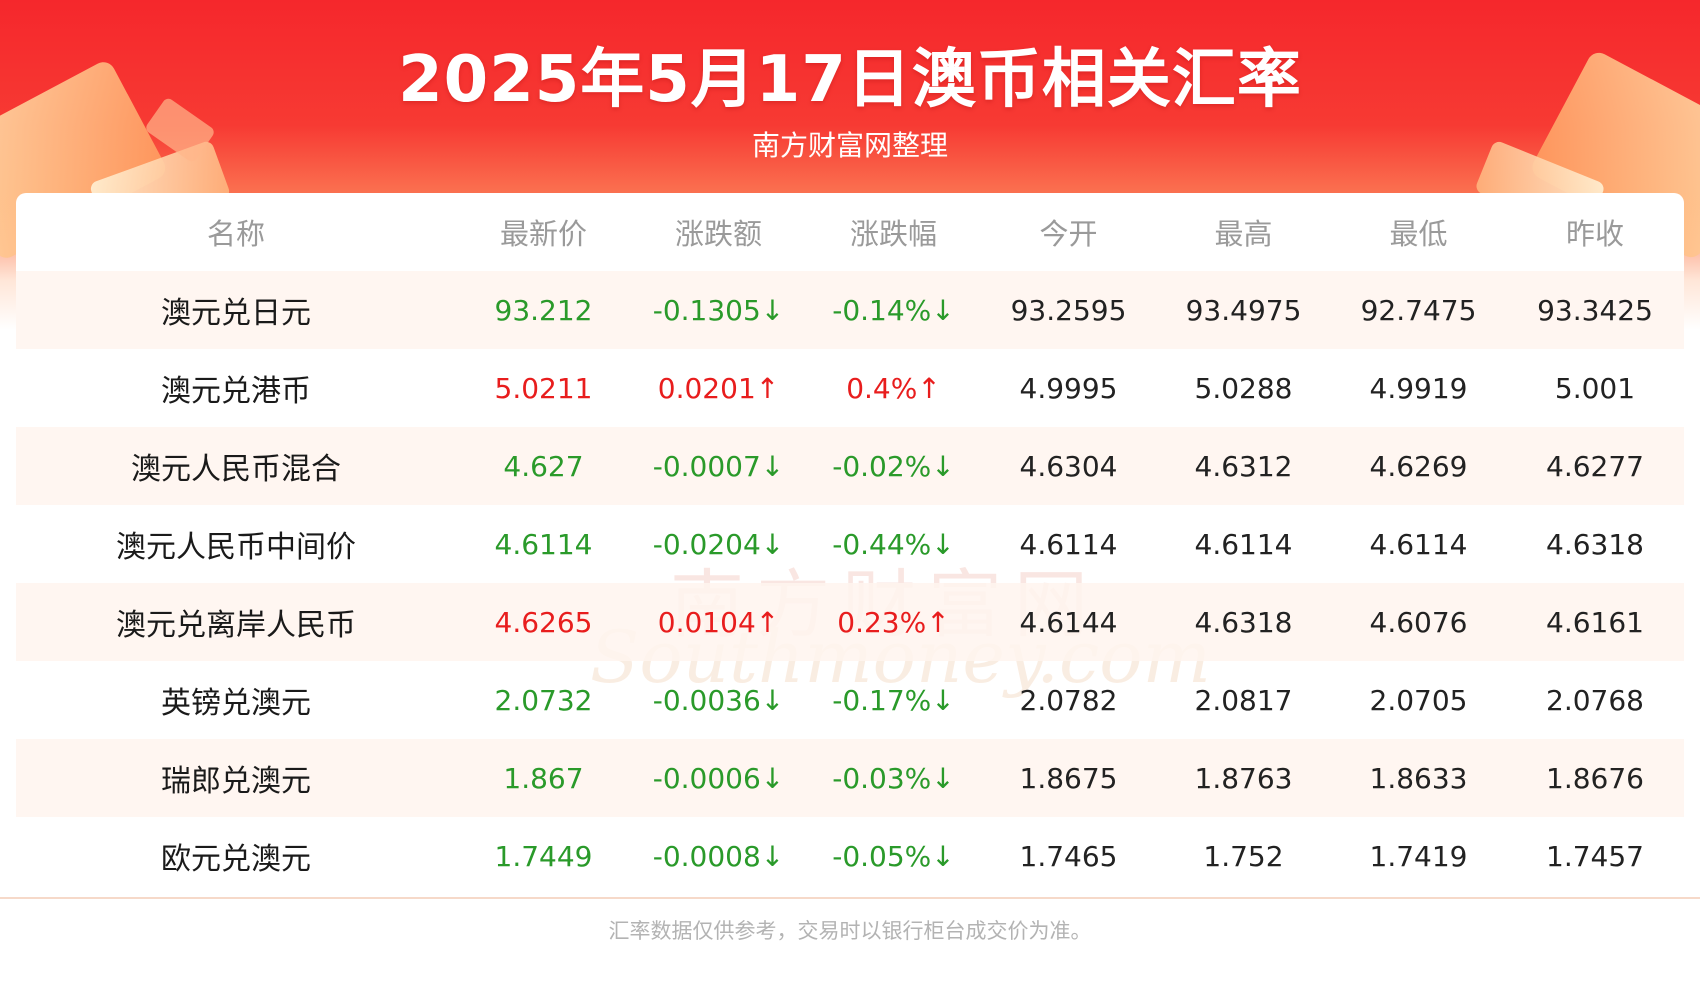  Describe the element at coordinates (1595, 388) in the screenshot. I see `cell-prev-close: 5.001` at that location.